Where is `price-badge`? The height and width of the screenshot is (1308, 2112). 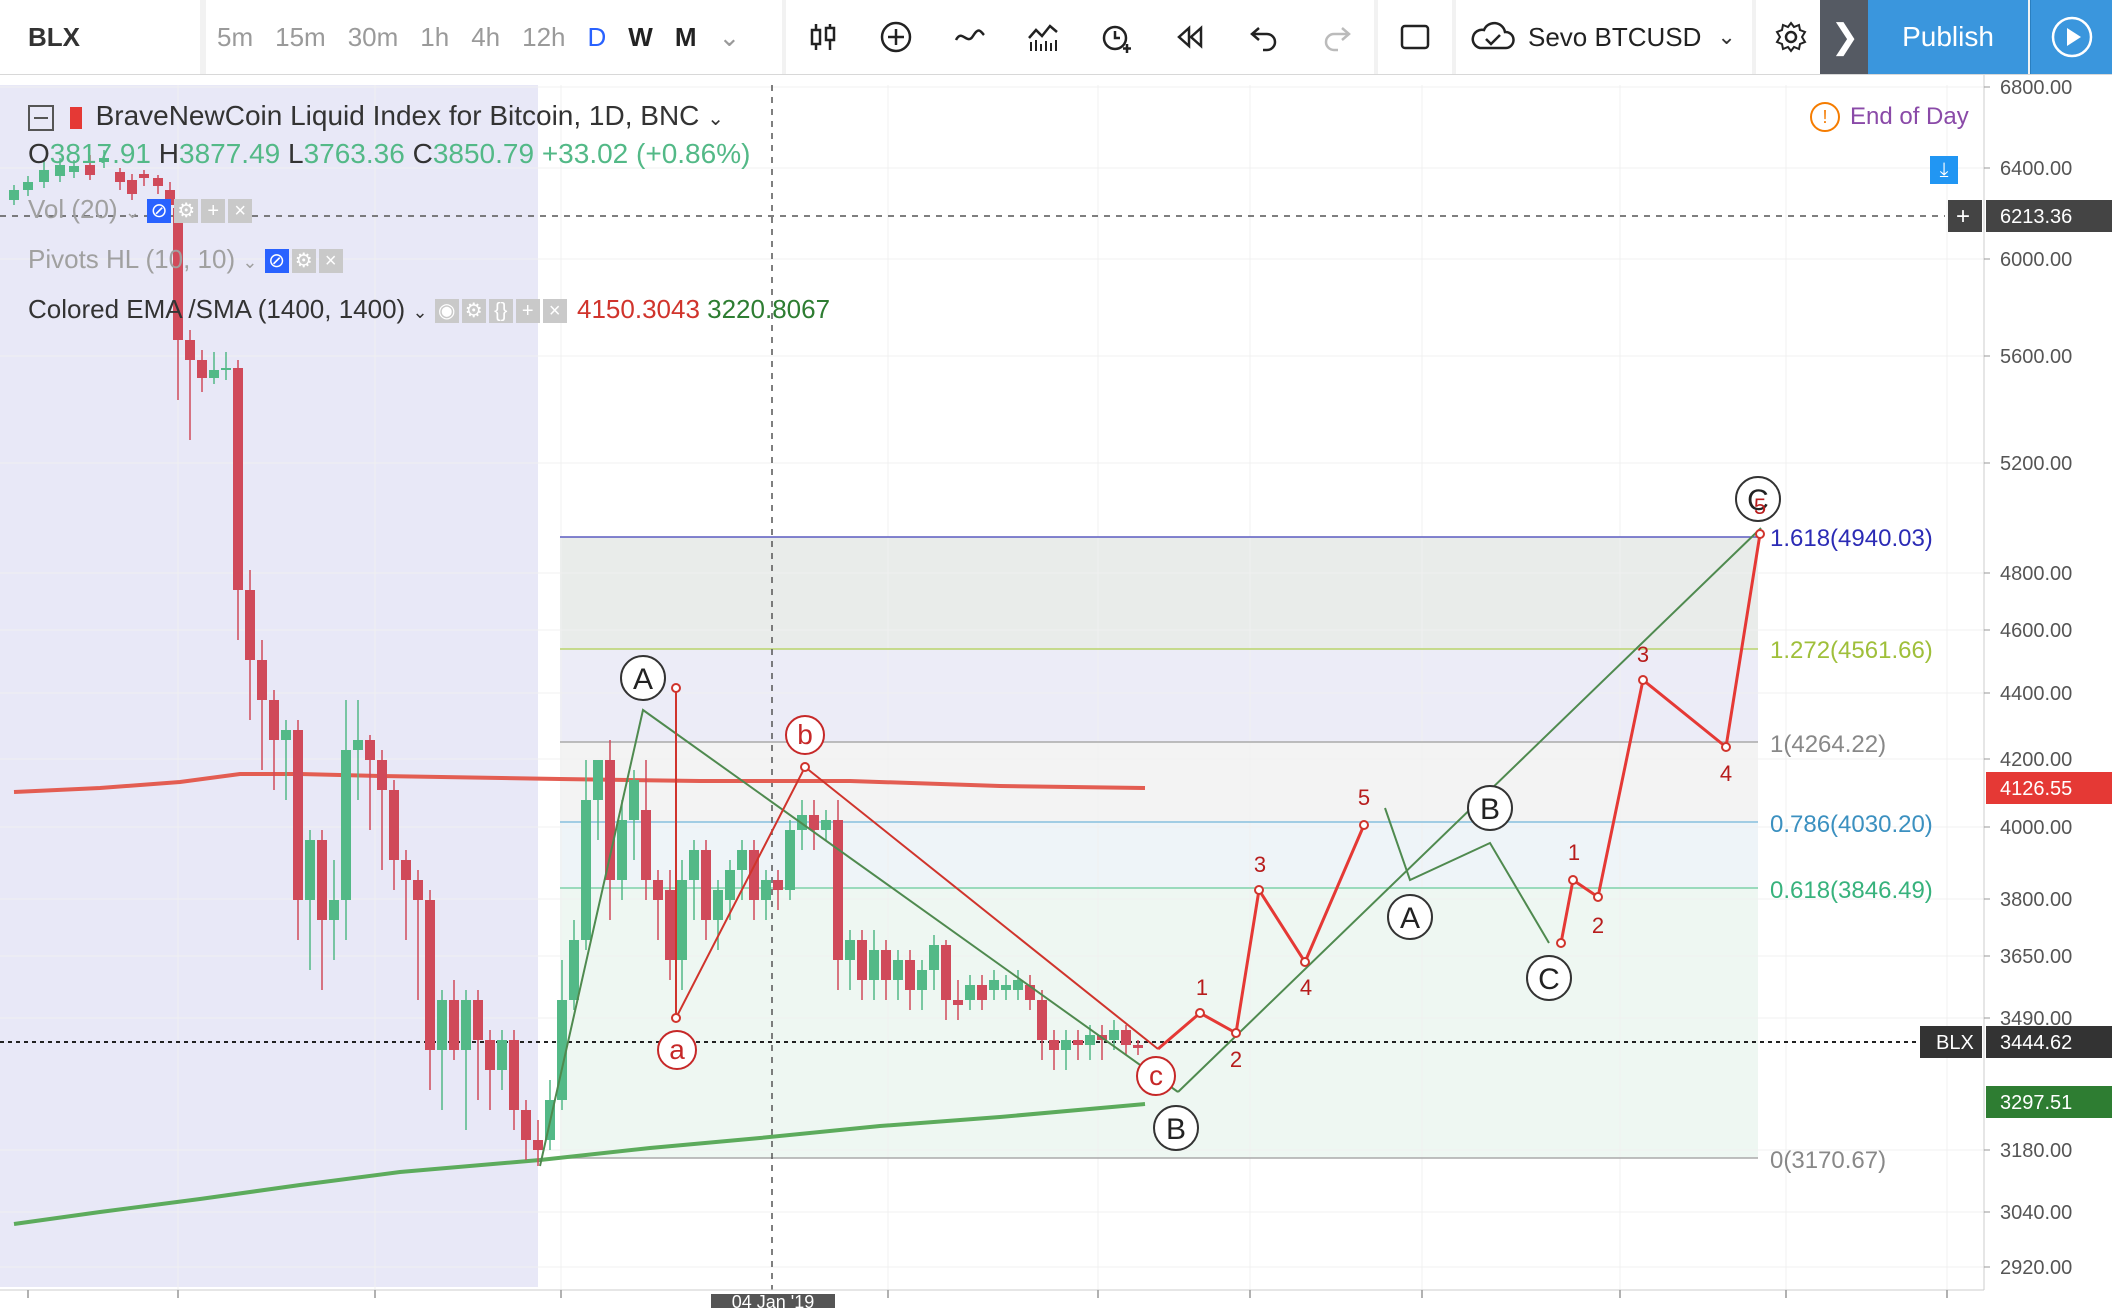
price-badge is located at coordinates (2049, 1102).